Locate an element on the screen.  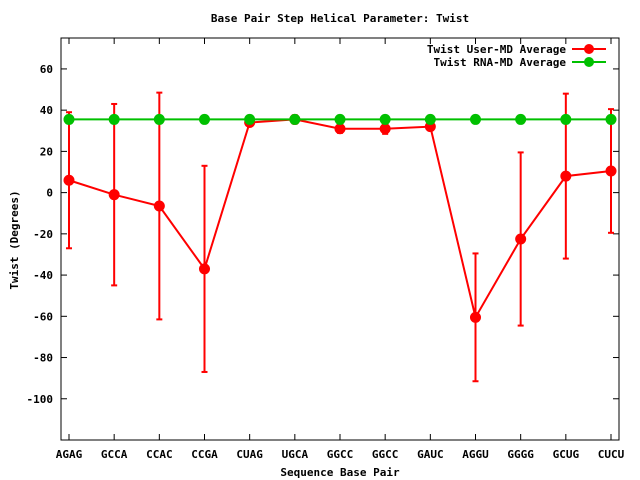
x-tick-label: GCCA is located at coordinates (114, 454).